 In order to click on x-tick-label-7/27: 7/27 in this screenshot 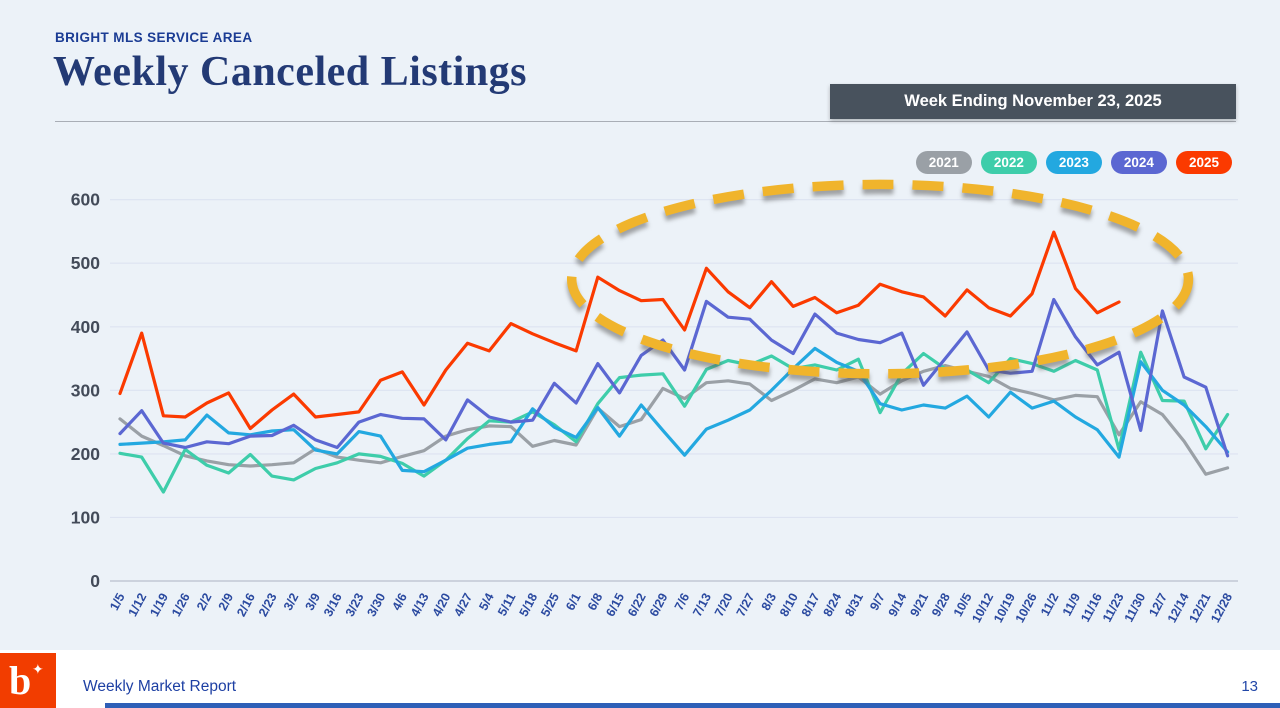, I will do `click(746, 605)`.